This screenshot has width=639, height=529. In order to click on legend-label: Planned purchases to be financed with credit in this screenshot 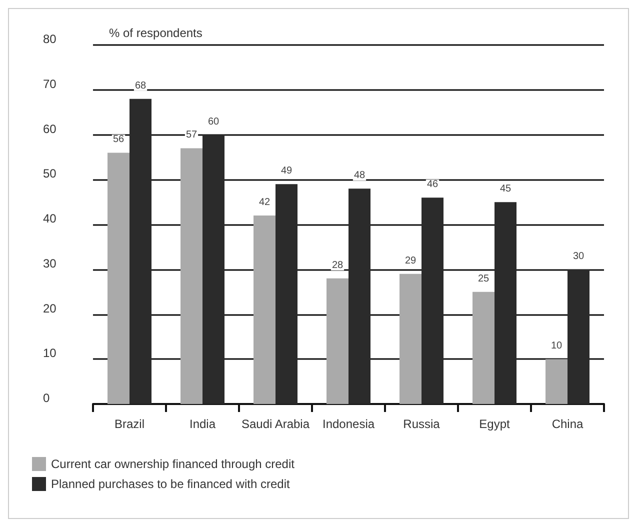, I will do `click(170, 484)`.